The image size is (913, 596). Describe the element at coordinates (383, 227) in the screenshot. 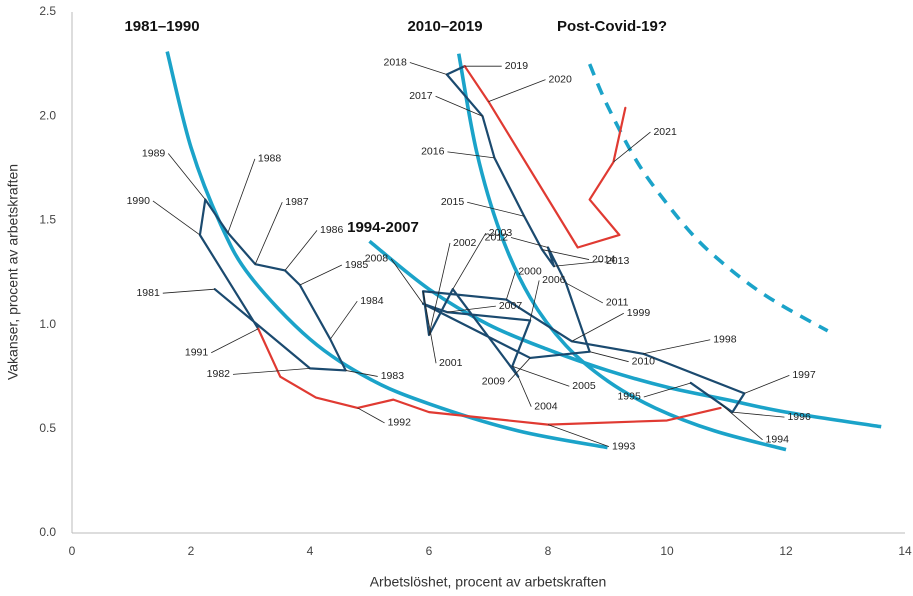

I see `period-label: 1994-2007` at that location.